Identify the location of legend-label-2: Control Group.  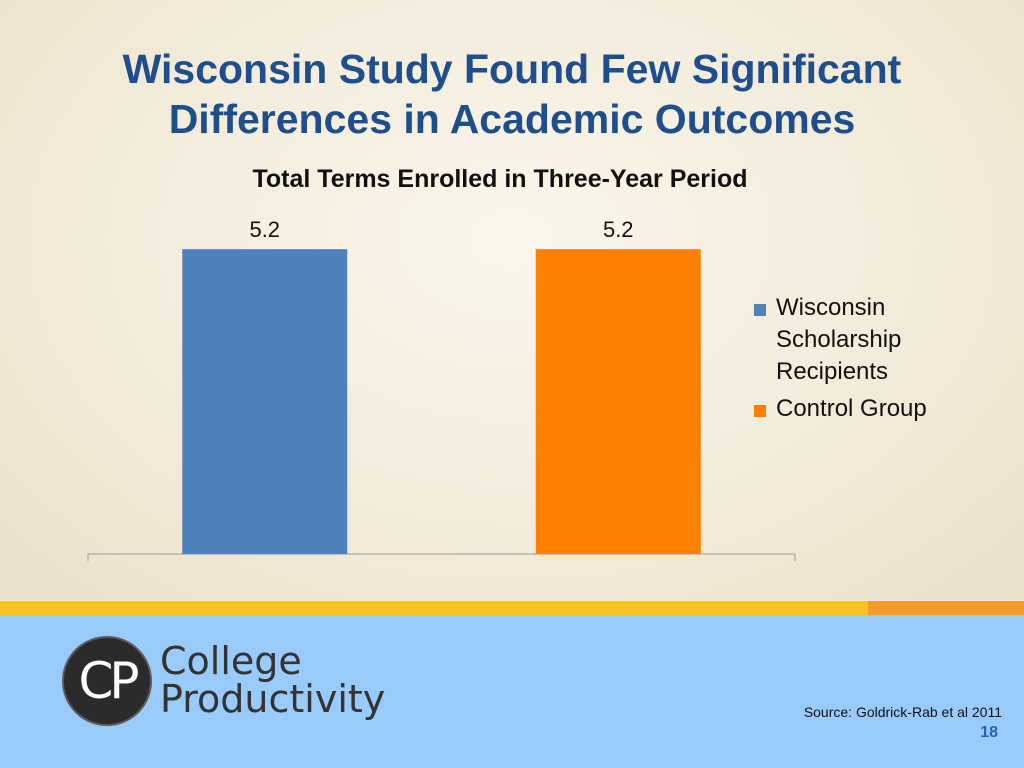
(851, 408).